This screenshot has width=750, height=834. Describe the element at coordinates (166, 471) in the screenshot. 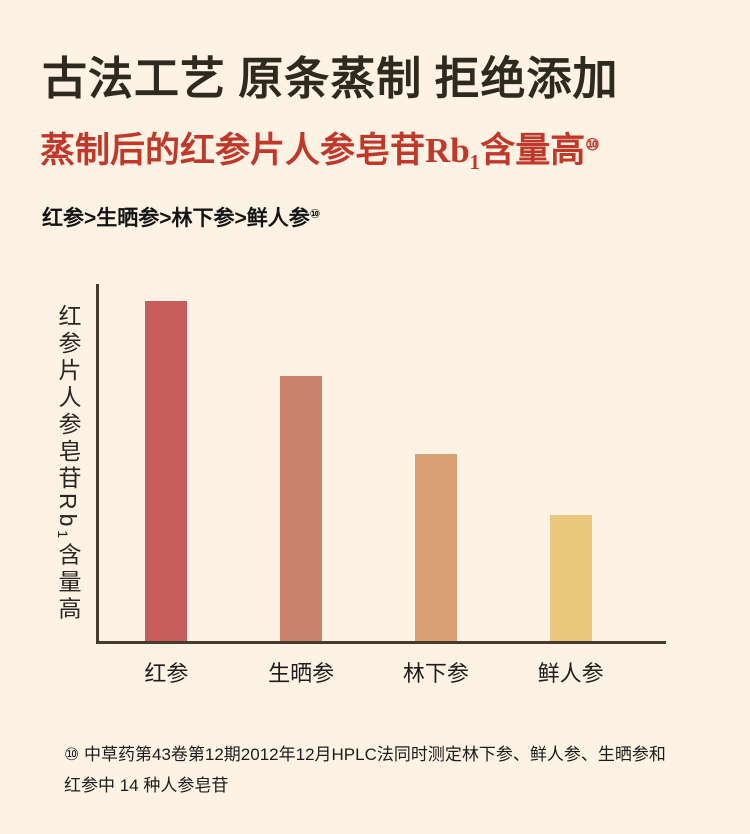

I see `bar-红参` at that location.